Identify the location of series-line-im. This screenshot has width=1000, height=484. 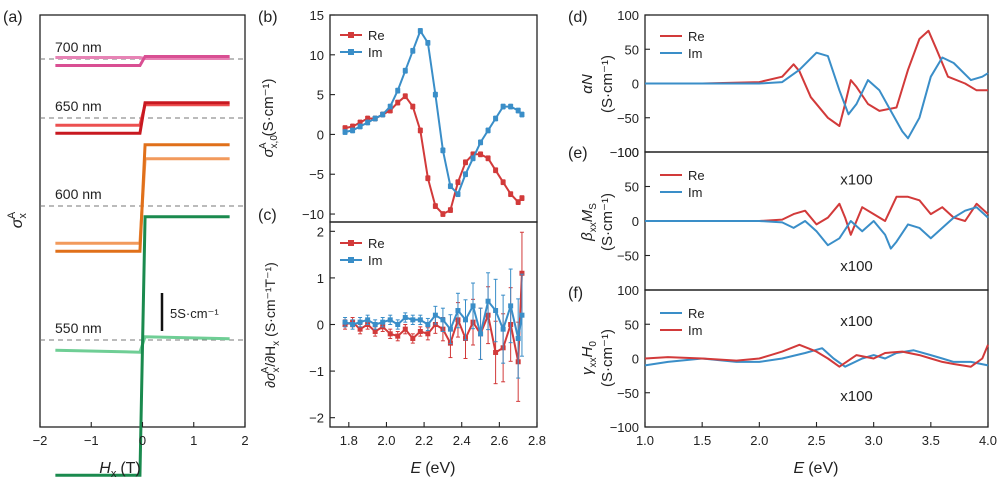
(817, 228).